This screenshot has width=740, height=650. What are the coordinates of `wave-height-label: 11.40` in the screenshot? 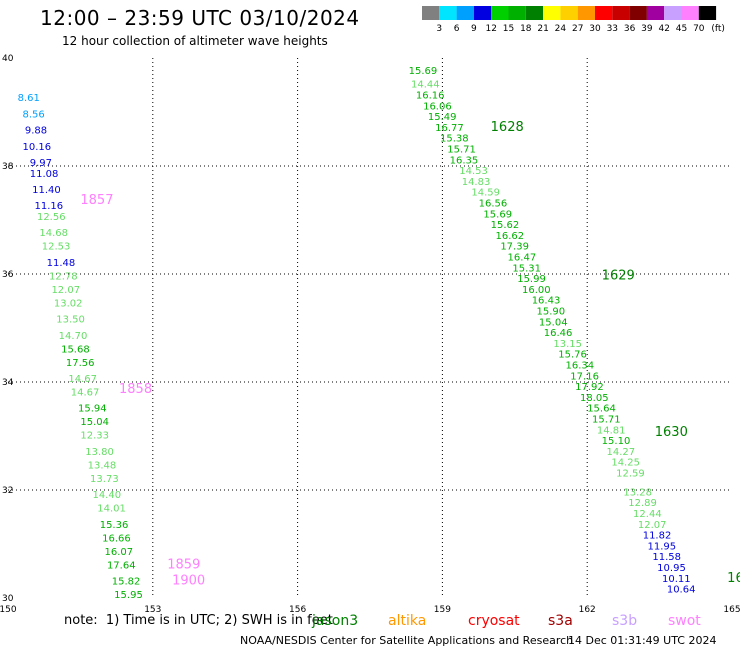 It's located at (46, 190).